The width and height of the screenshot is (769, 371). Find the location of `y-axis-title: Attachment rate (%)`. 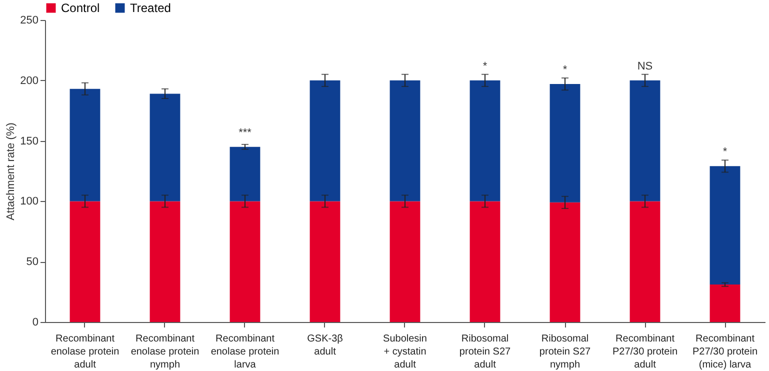

y-axis-title: Attachment rate (%) is located at coordinates (11, 171).